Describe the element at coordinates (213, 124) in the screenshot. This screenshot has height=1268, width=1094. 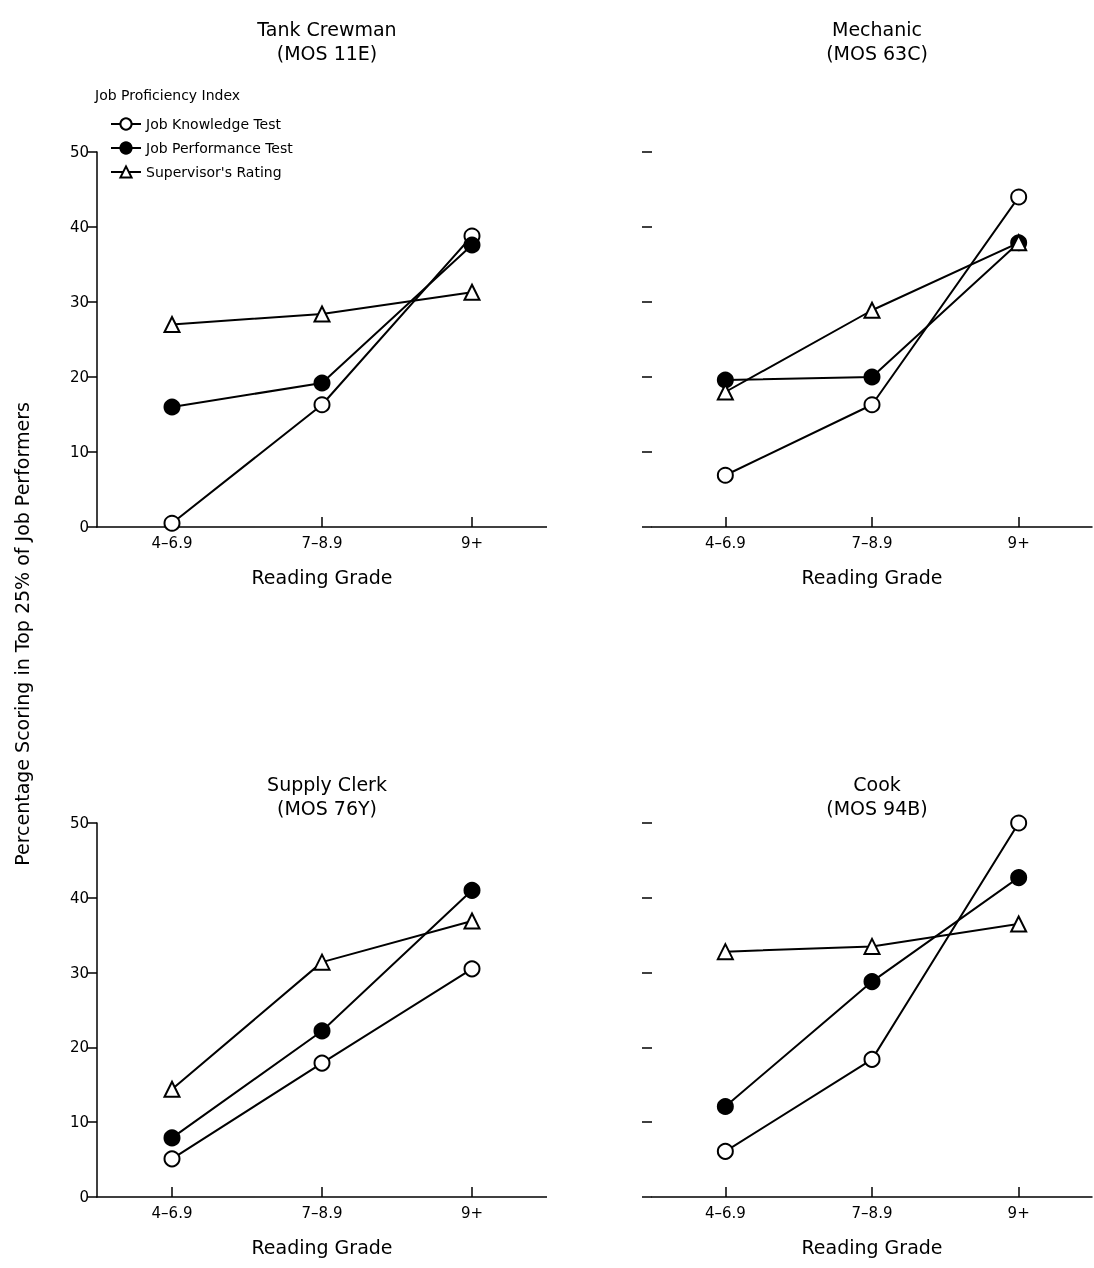
I see `legend-label: Job Knowledge Test` at that location.